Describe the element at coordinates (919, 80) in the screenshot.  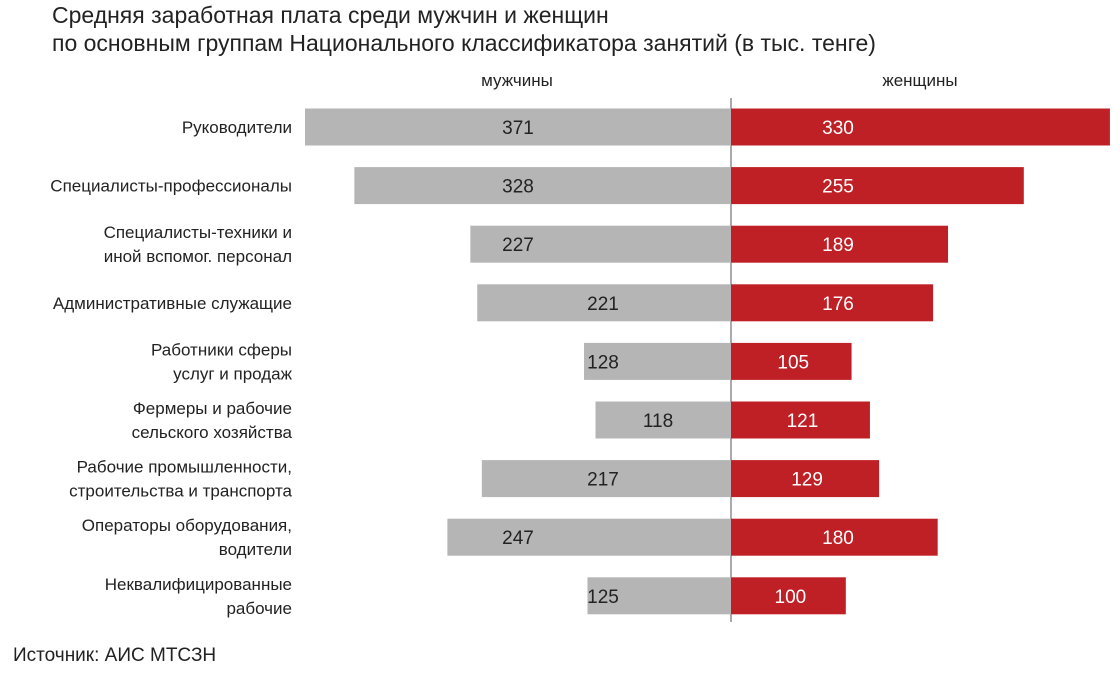
I see `series-label-women: женщины` at that location.